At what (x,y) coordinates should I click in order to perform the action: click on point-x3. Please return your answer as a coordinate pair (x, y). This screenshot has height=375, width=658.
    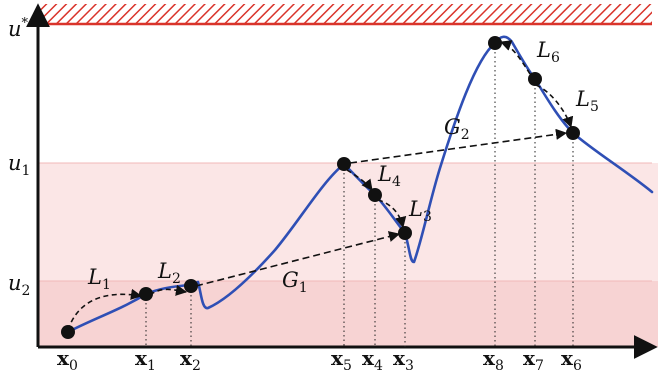
    Looking at the image, I should click on (405, 233).